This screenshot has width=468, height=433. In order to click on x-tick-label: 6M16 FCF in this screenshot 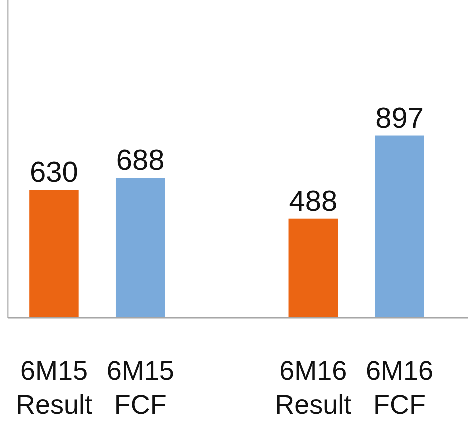, I will do `click(400, 388)`.